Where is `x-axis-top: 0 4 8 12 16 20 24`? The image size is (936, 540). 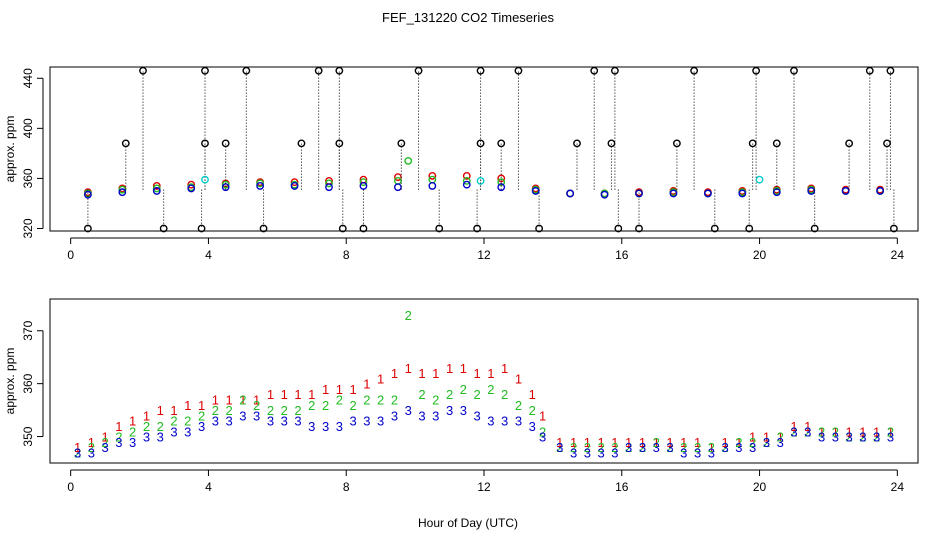
x-axis-top: 0 4 8 12 16 20 24 is located at coordinates (485, 249).